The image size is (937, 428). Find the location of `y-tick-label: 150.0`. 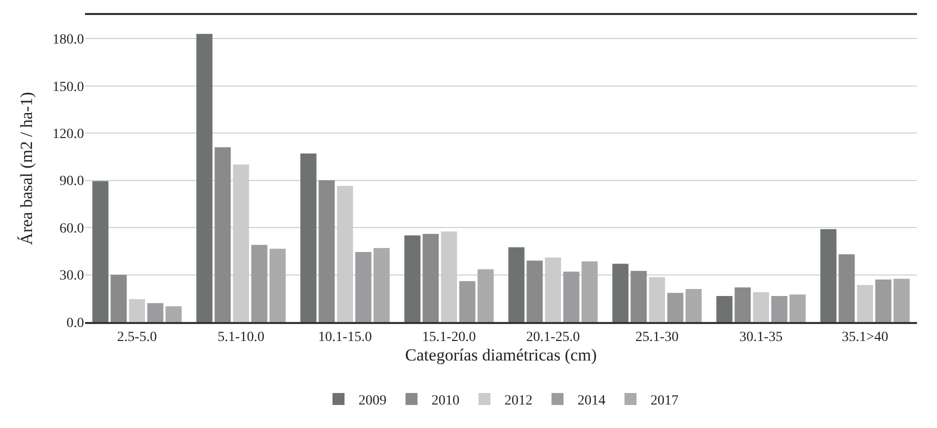

y-tick-label: 150.0 is located at coordinates (68, 87).